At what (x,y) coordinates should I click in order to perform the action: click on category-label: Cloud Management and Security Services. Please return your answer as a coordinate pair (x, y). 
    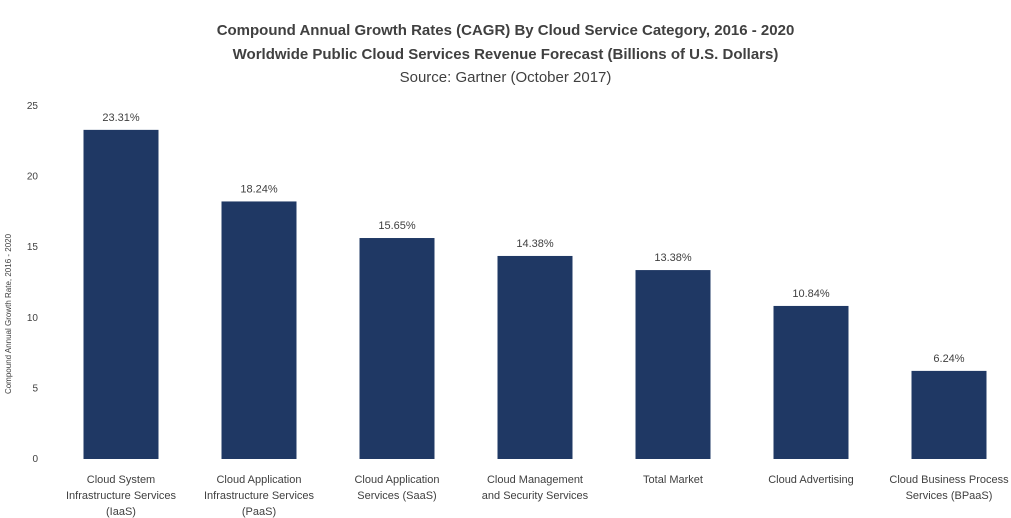
    Looking at the image, I should click on (535, 488).